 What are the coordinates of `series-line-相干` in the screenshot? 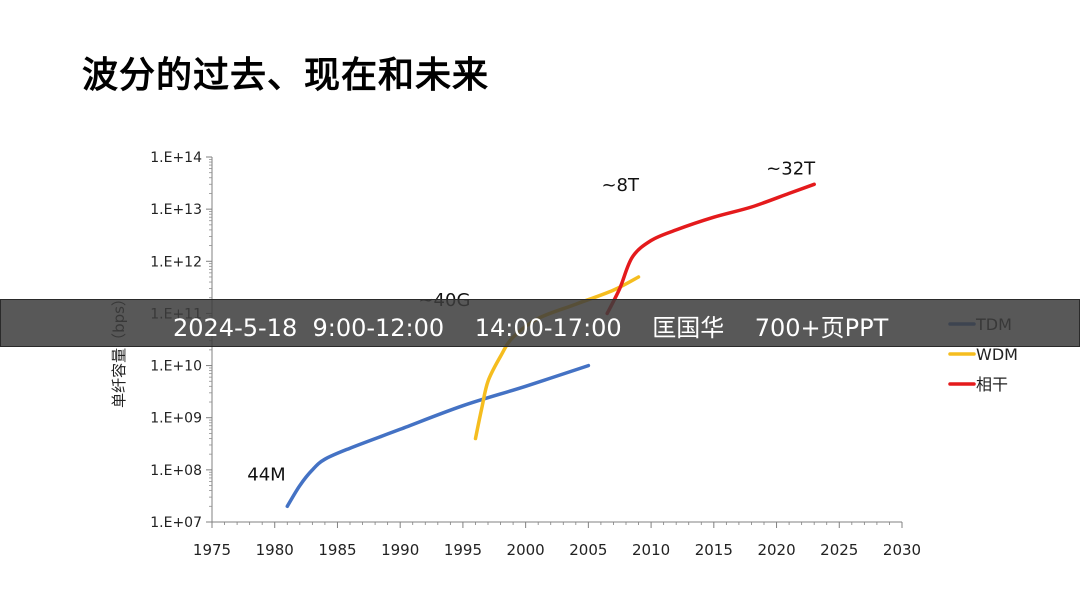 It's located at (710, 249).